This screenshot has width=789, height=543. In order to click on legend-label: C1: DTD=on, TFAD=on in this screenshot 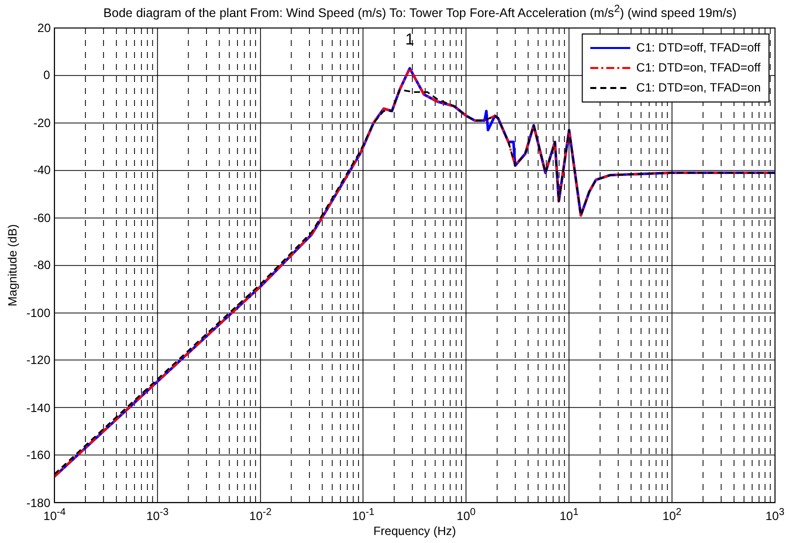, I will do `click(698, 87)`.